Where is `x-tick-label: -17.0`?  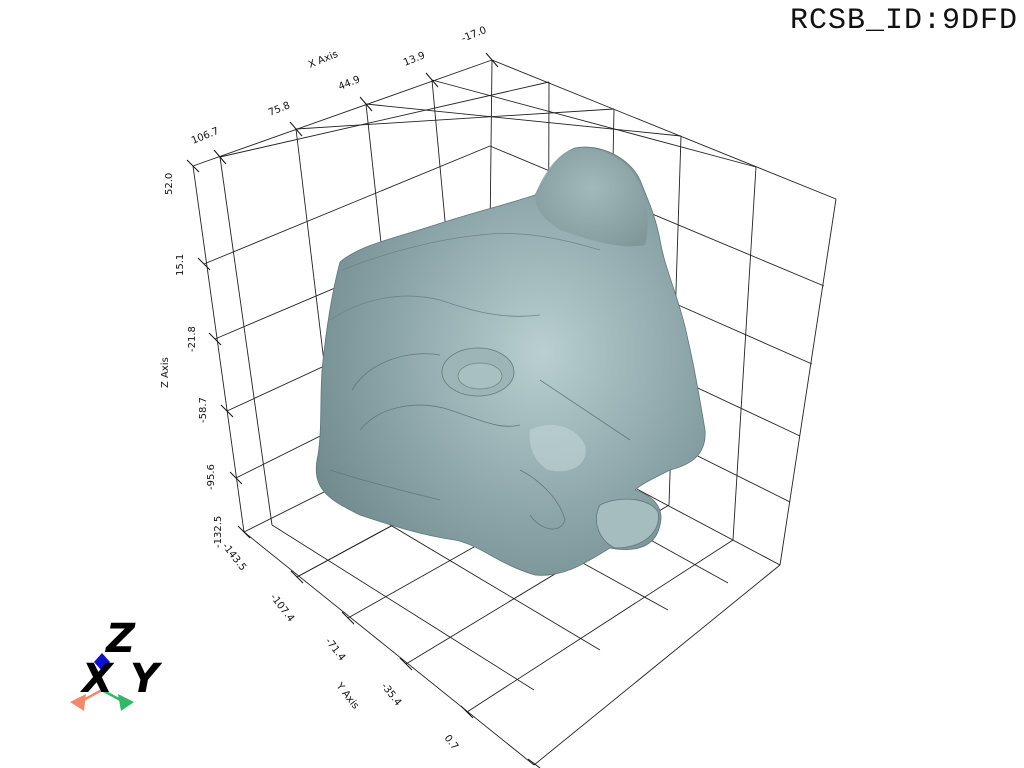
x-tick-label: -17.0 is located at coordinates (474, 35).